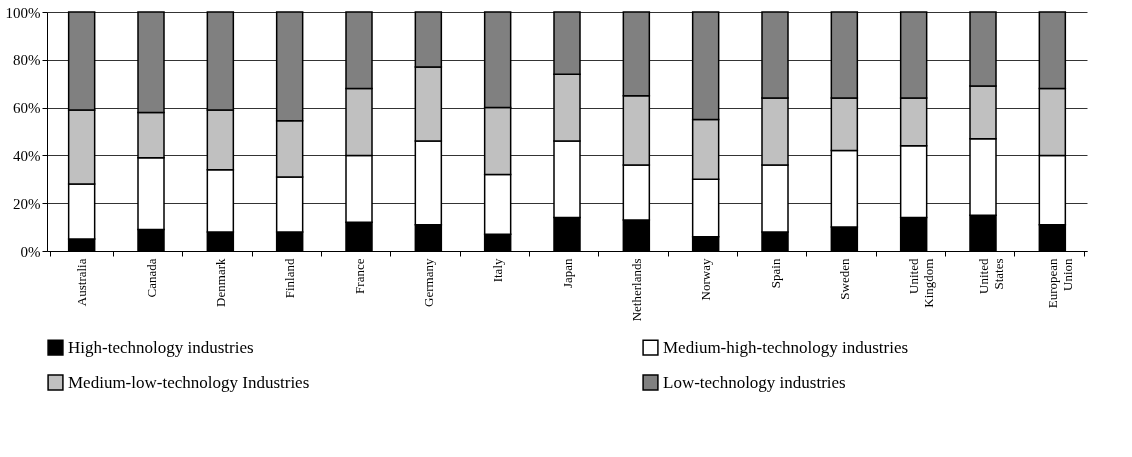 The width and height of the screenshot is (1132, 457). Describe the element at coordinates (844, 279) in the screenshot. I see `x-tick-label: Sweden` at that location.